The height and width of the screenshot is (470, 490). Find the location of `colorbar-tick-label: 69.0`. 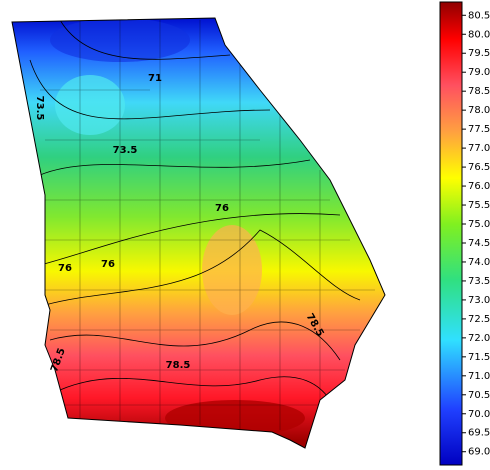

colorbar-tick-label: 69.0 is located at coordinates (479, 452).